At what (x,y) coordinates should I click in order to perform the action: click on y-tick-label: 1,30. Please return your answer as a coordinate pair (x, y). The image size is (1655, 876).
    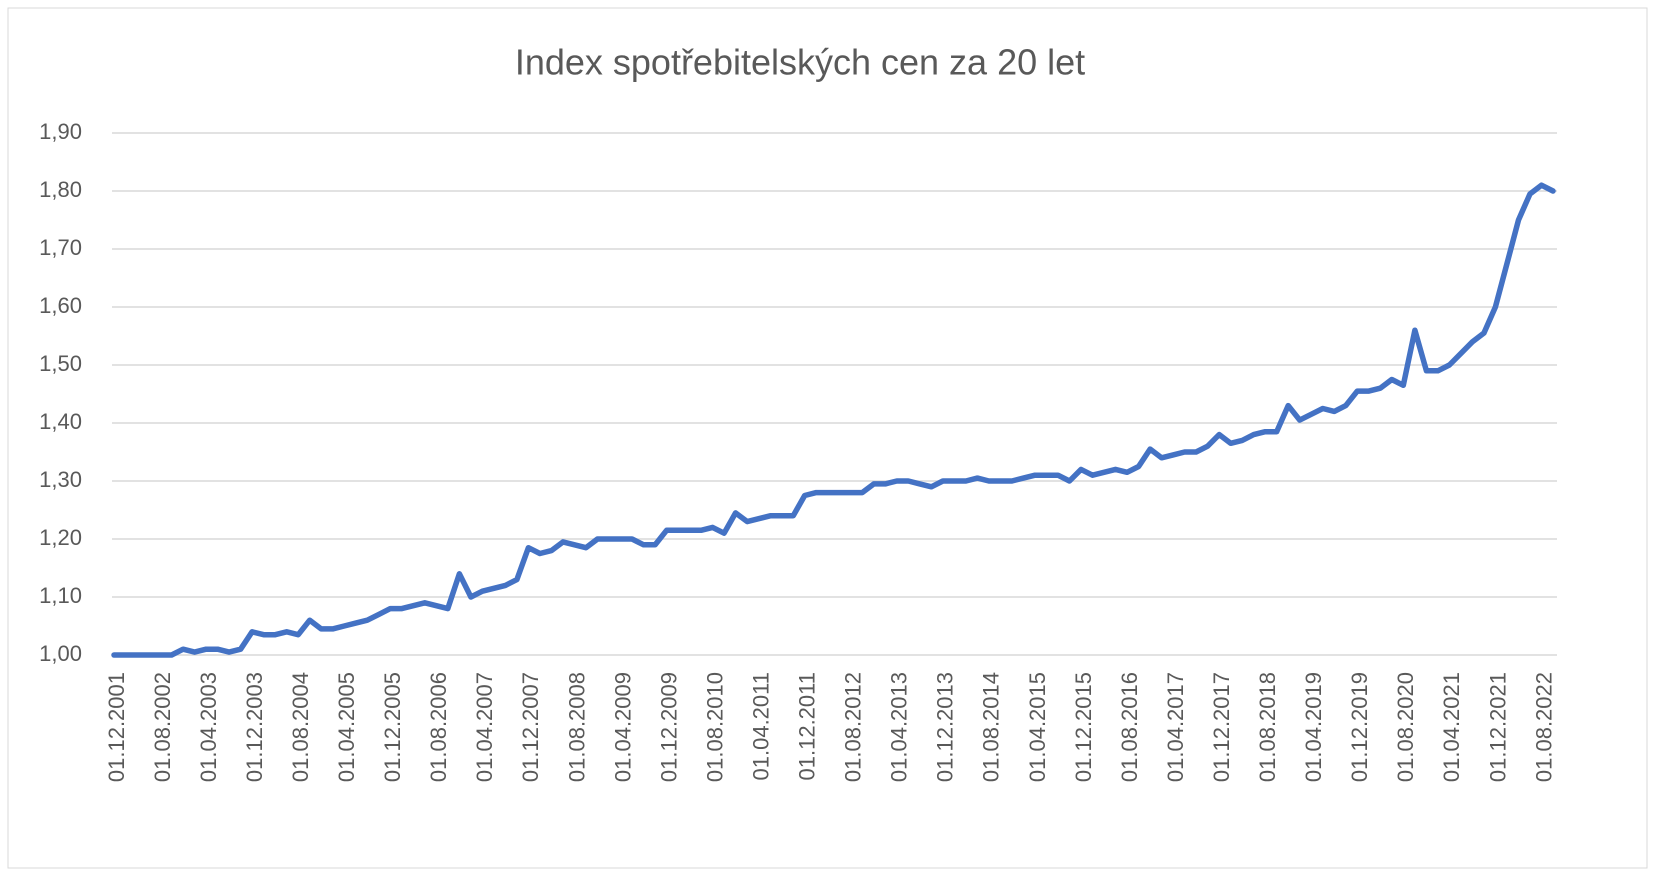
    Looking at the image, I should click on (60, 479).